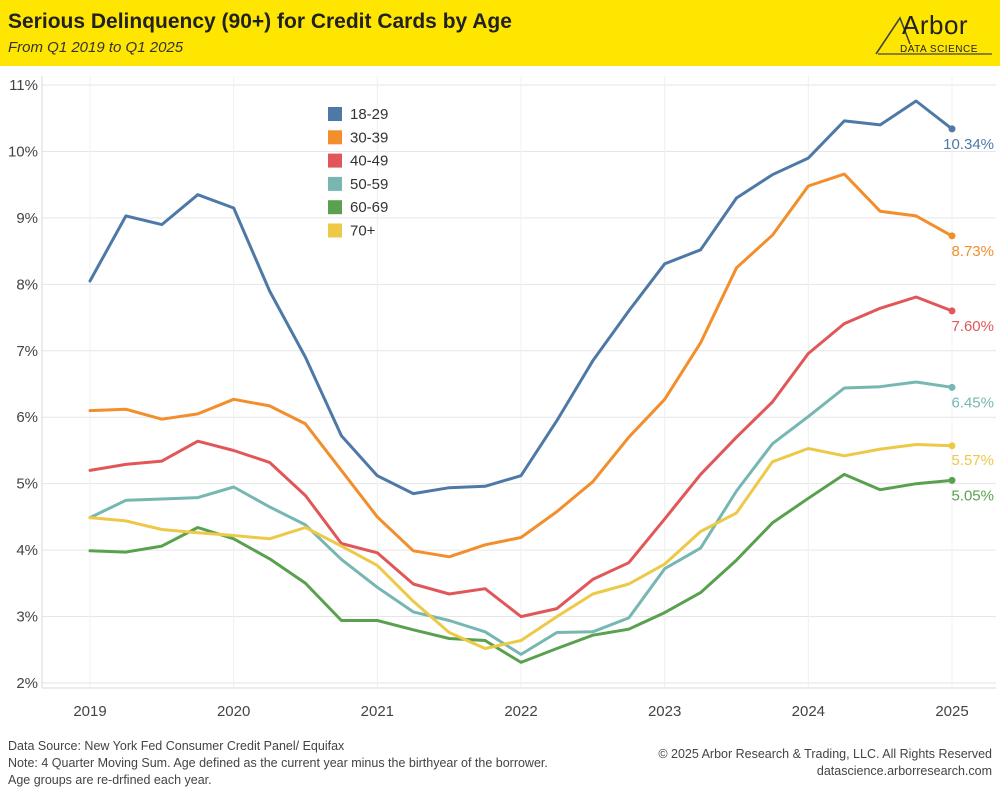 Image resolution: width=1000 pixels, height=800 pixels. Describe the element at coordinates (664, 711) in the screenshot. I see `x-tick-label: 2023` at that location.